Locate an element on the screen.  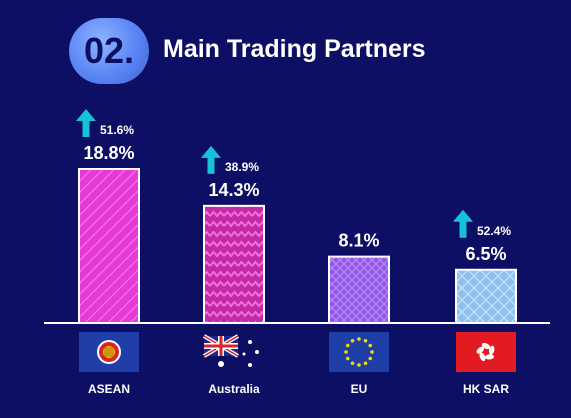
bar-asean is located at coordinates (109, 246).